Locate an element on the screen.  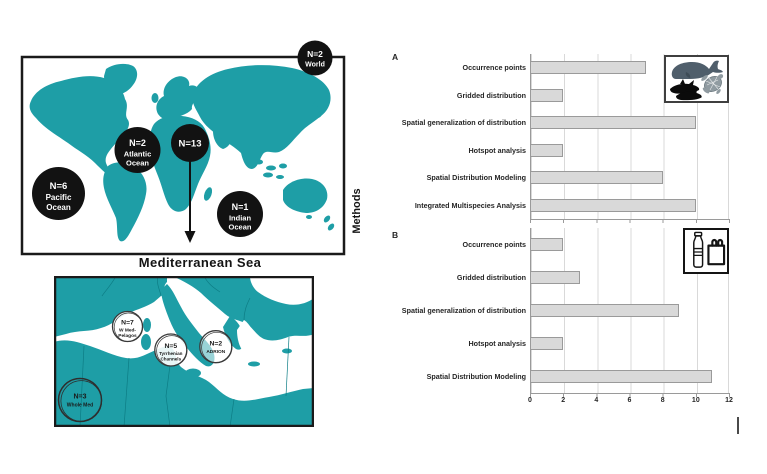
category-label: Integrated Multispecies Analysis is located at coordinates (470, 205).